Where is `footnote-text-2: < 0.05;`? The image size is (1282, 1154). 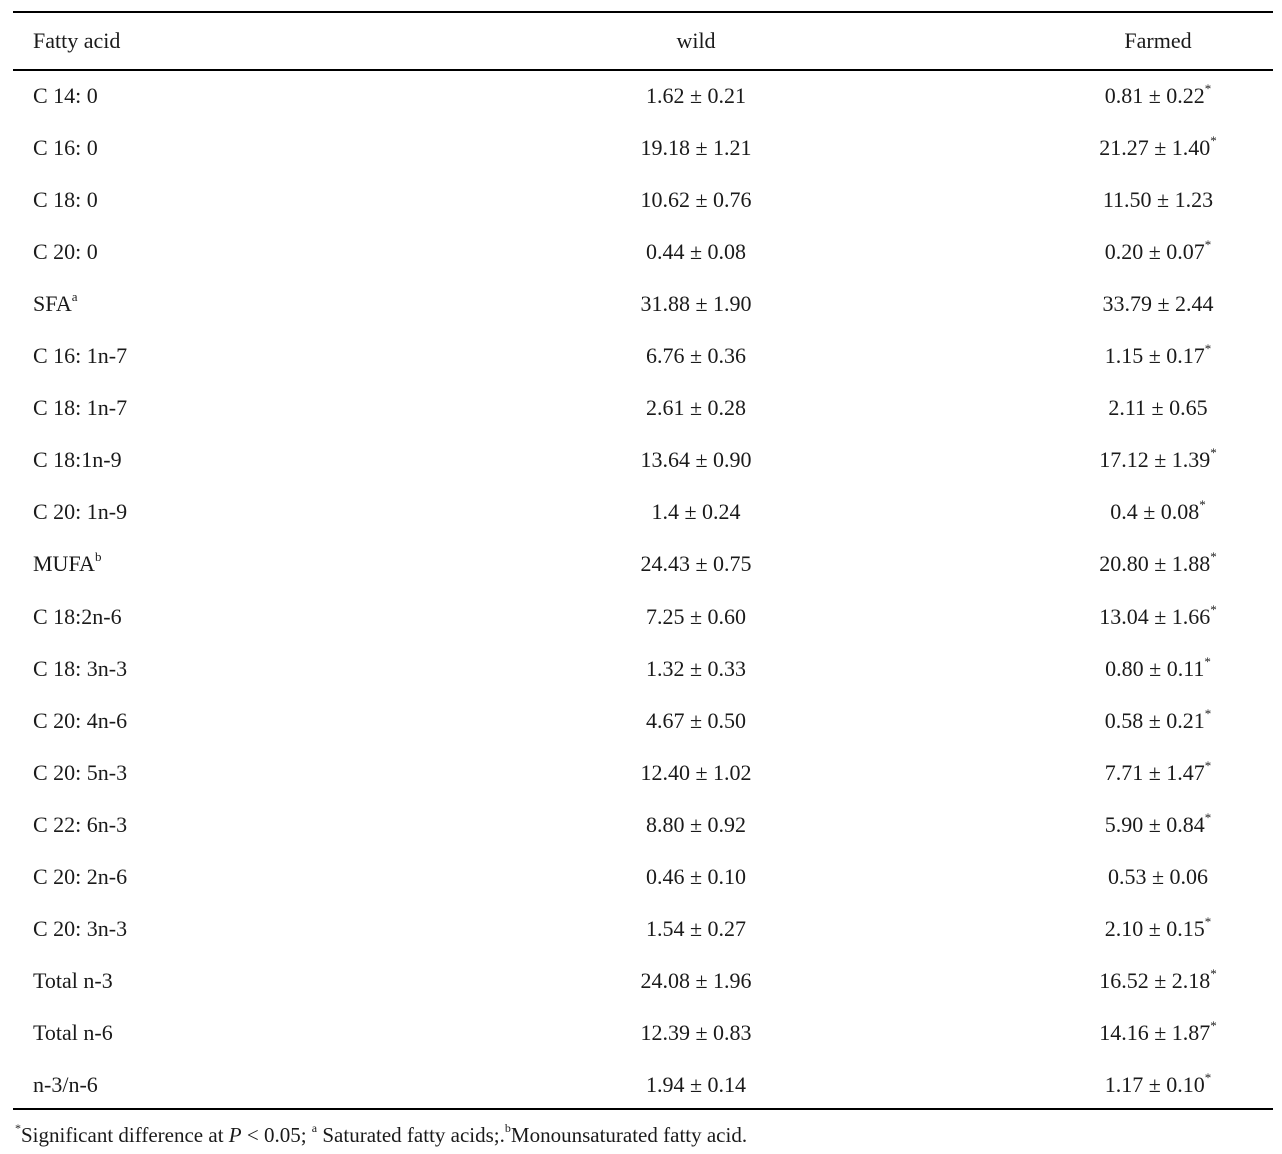 footnote-text-2: < 0.05; is located at coordinates (276, 1135).